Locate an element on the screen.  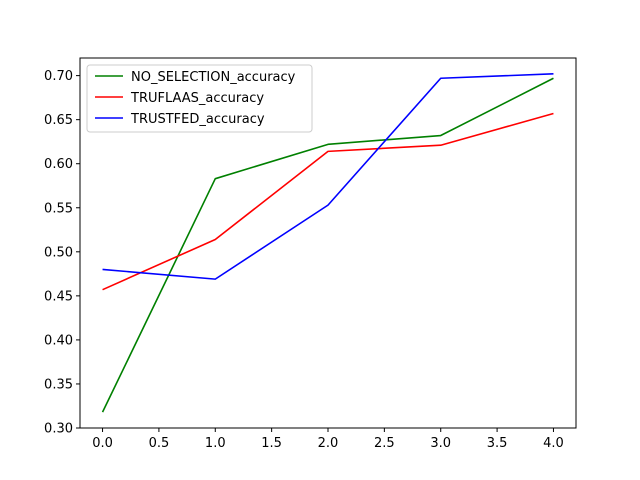
x-tick-label-3: 1.5 is located at coordinates (271, 443).